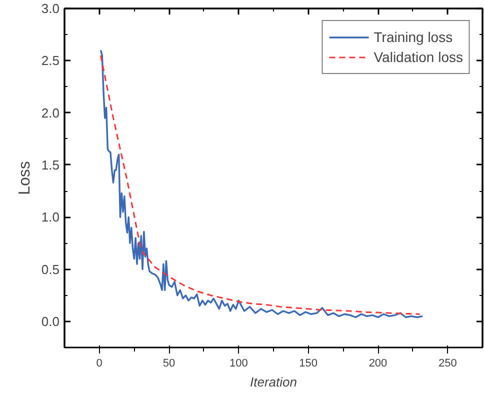 The image size is (484, 400). I want to click on x-tick-label: 0, so click(99, 364).